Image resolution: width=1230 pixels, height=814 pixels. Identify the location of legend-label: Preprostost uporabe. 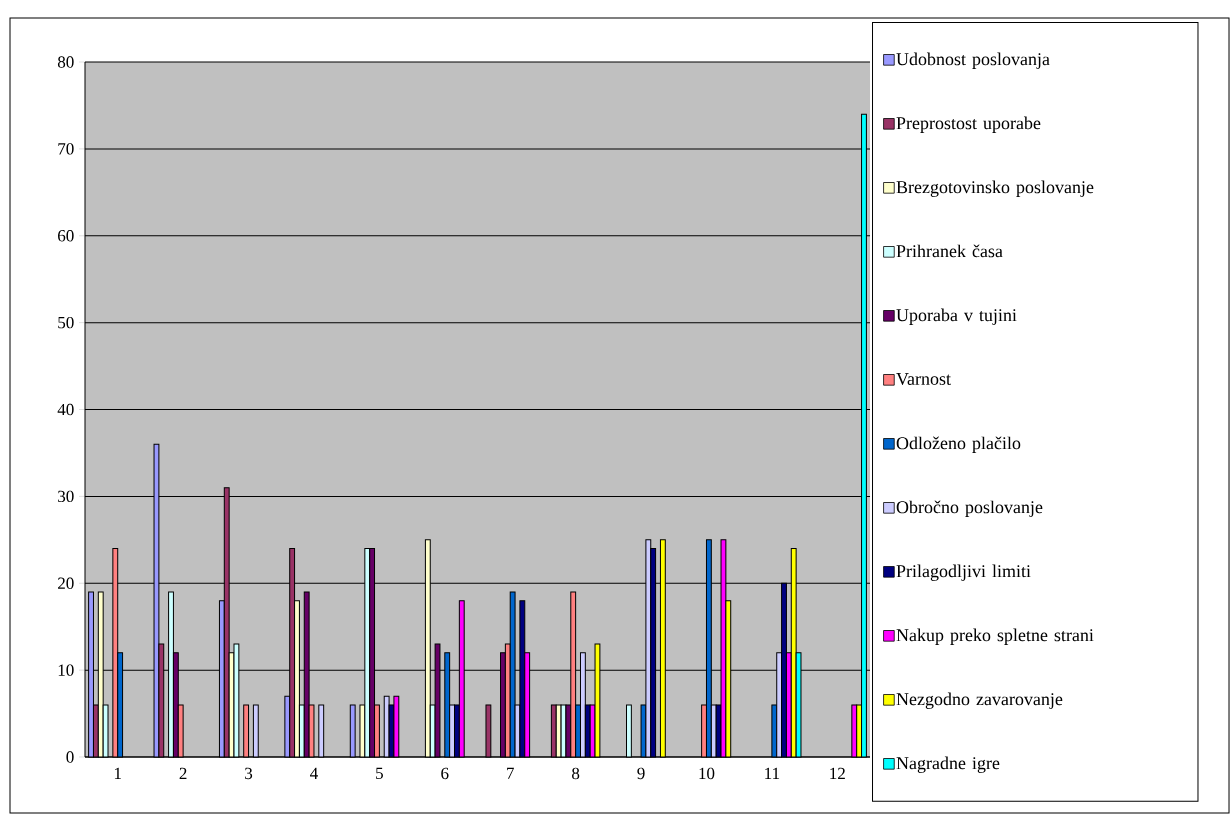
(968, 124).